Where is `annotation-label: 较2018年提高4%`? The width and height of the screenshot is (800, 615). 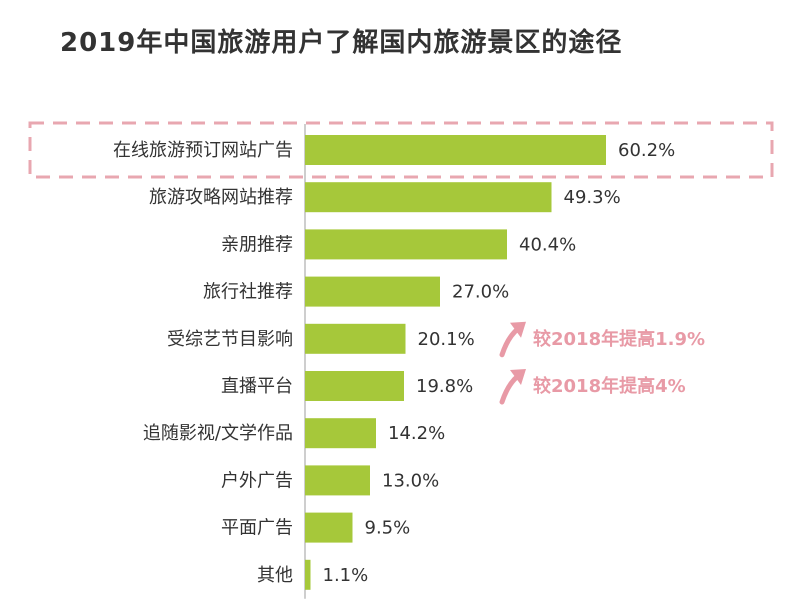
annotation-label: 较2018年提高4% is located at coordinates (609, 386).